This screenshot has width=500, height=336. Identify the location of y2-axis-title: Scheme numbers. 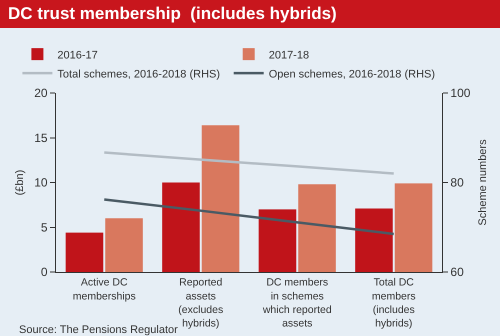
(482, 182).